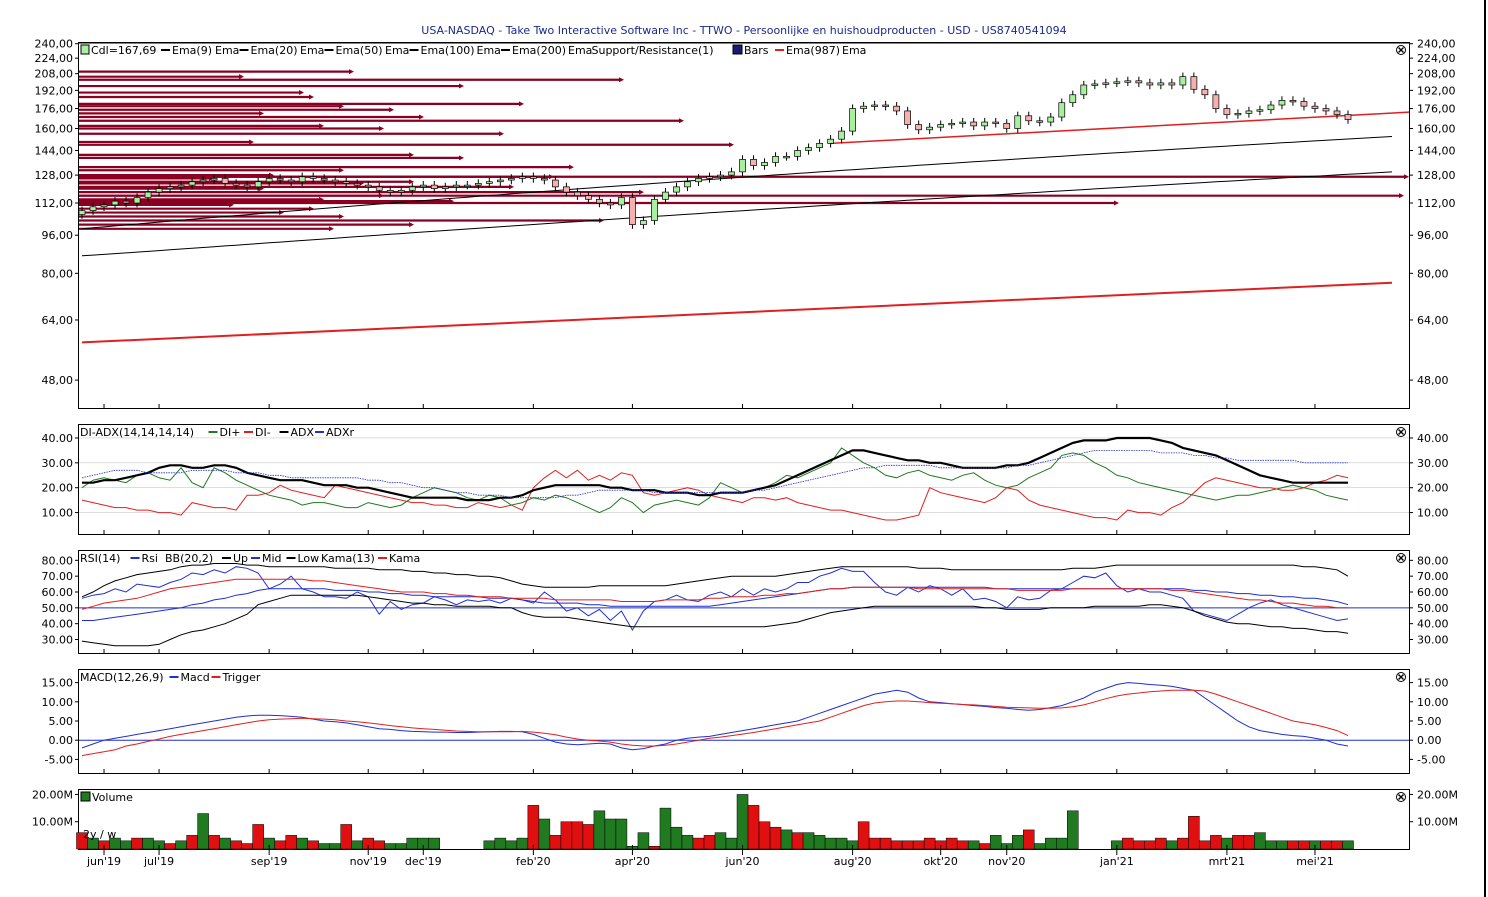 This screenshot has height=897, width=1488. I want to click on x-tick-label: aug'20, so click(853, 861).